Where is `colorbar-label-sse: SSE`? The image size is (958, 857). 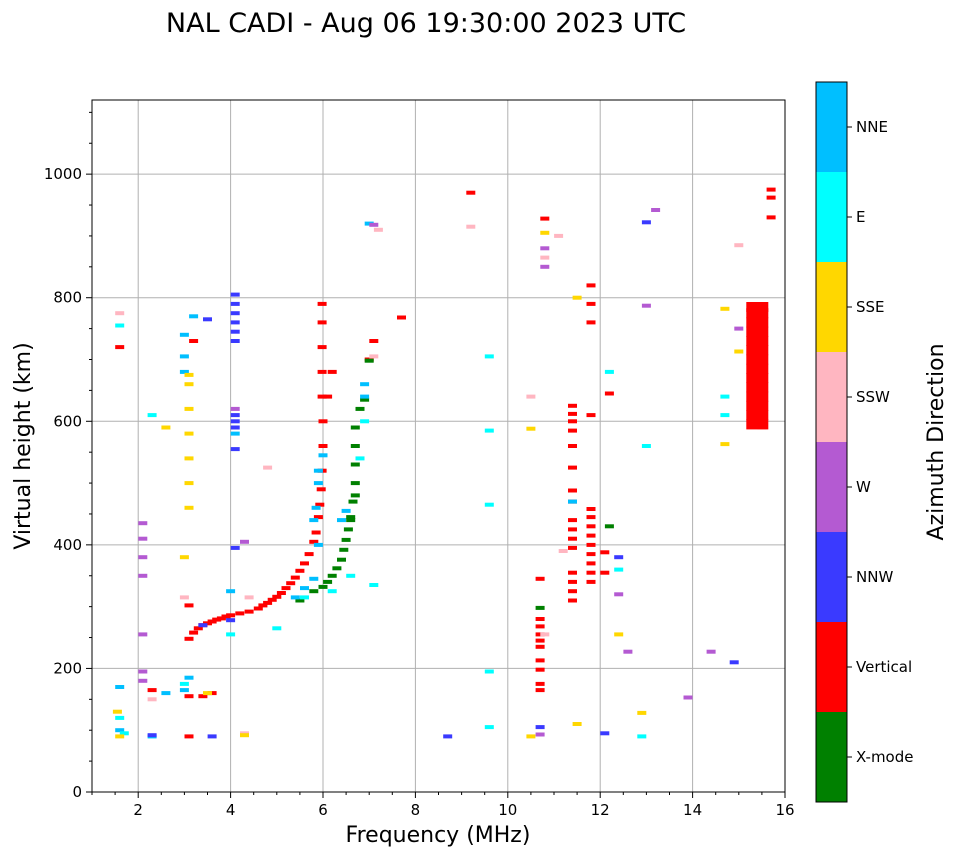
colorbar-label-sse: SSE is located at coordinates (870, 307).